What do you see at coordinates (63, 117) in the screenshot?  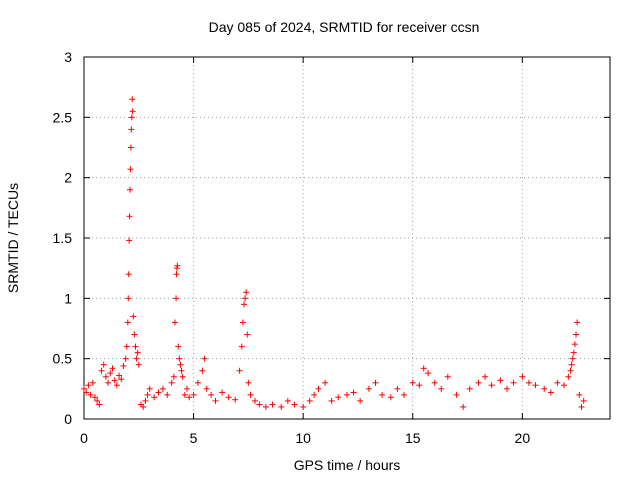 I see `y-tick-label: 2.5` at bounding box center [63, 117].